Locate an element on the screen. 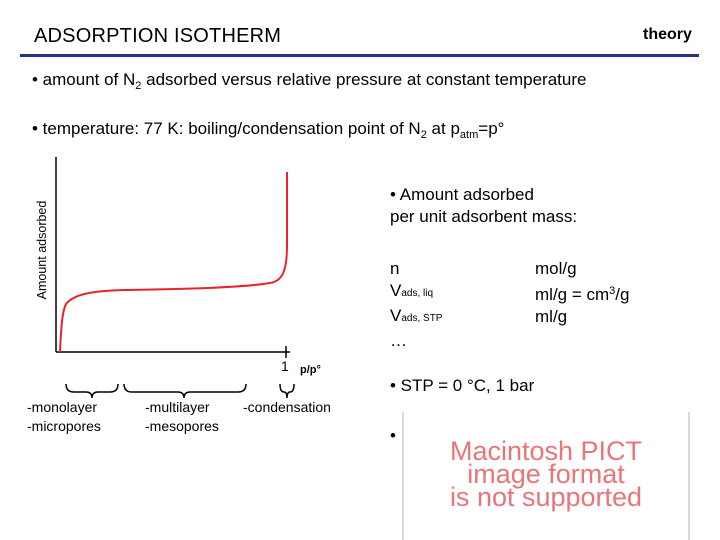 The image size is (720, 540). slide-title: ADSORPTION ISOTHERM is located at coordinates (158, 36).